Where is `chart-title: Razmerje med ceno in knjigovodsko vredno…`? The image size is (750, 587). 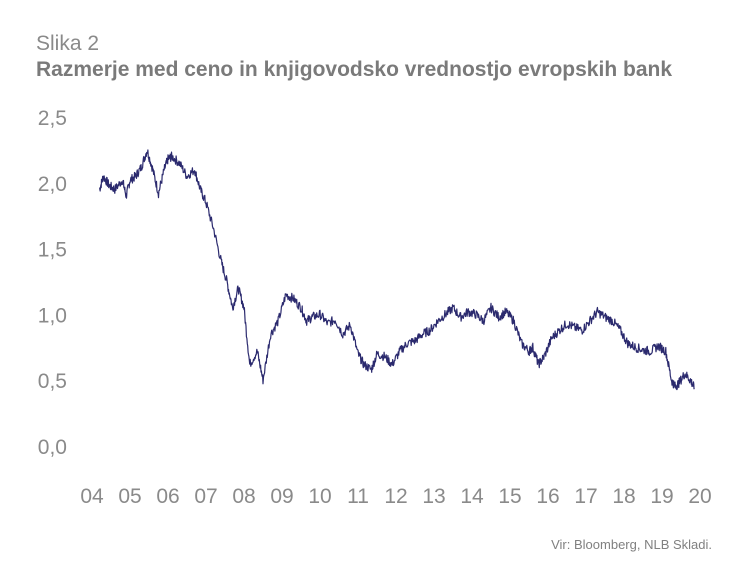 chart-title: Razmerje med ceno in knjigovodsko vredno… is located at coordinates (354, 69).